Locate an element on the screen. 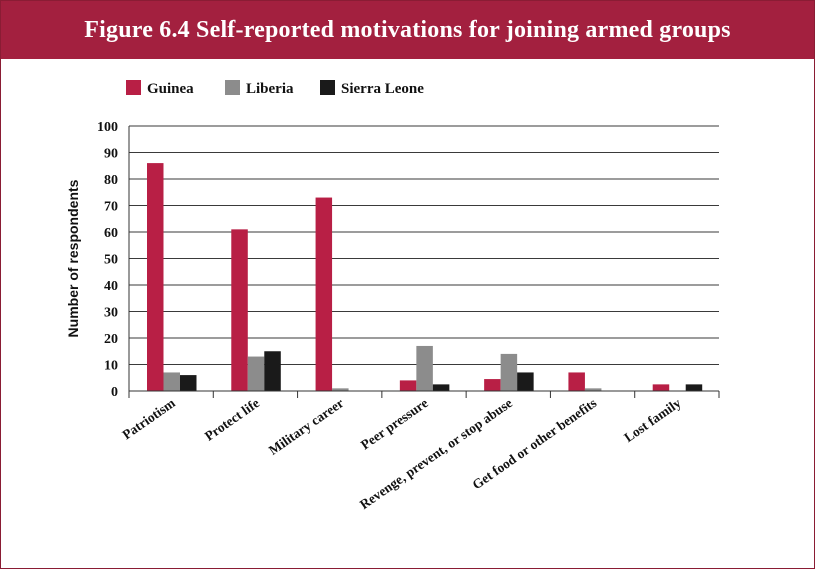 Image resolution: width=815 pixels, height=569 pixels. legend-label-2: Sierra Leone is located at coordinates (382, 89).